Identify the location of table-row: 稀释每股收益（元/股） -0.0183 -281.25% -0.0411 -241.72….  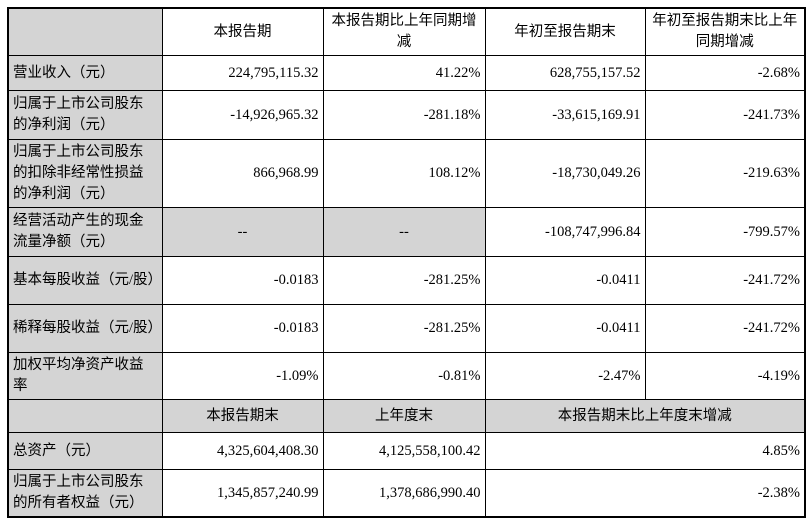
(406, 329).